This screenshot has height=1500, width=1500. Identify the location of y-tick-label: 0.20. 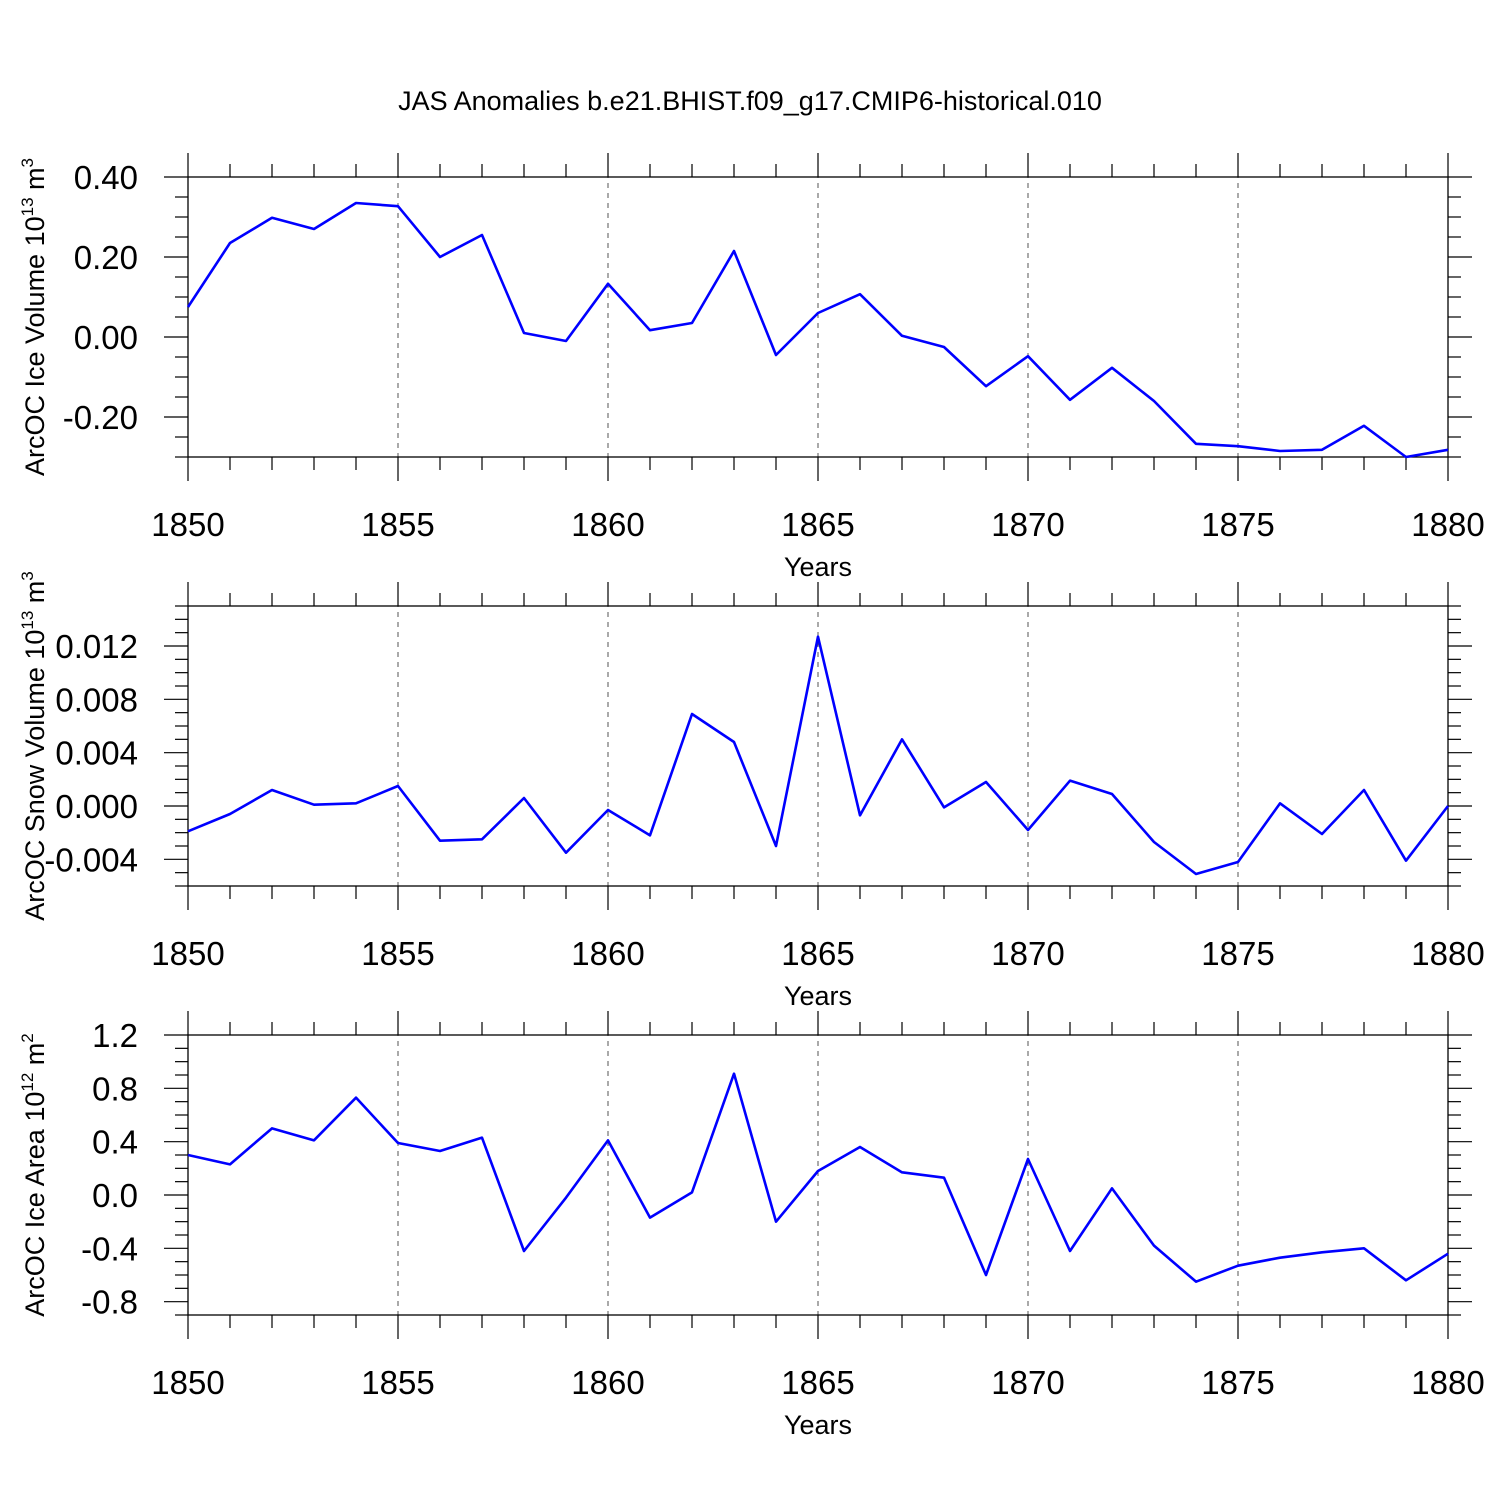
(106, 257).